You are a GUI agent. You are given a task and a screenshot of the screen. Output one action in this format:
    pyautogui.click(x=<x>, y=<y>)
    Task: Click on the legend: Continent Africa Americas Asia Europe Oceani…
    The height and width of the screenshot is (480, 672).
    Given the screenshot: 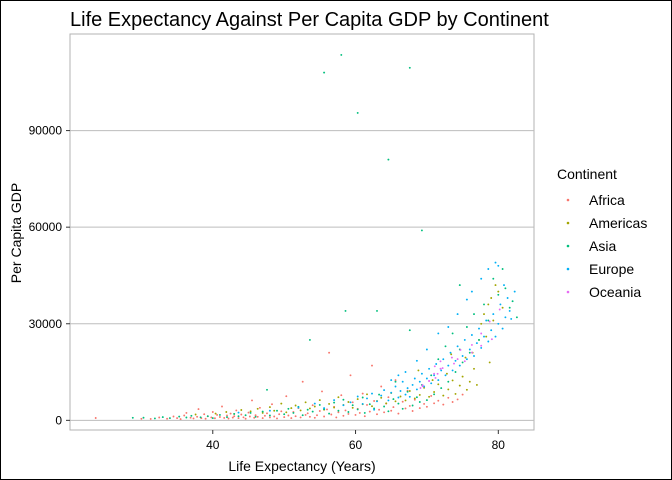 What is the action you would take?
    pyautogui.click(x=602, y=233)
    